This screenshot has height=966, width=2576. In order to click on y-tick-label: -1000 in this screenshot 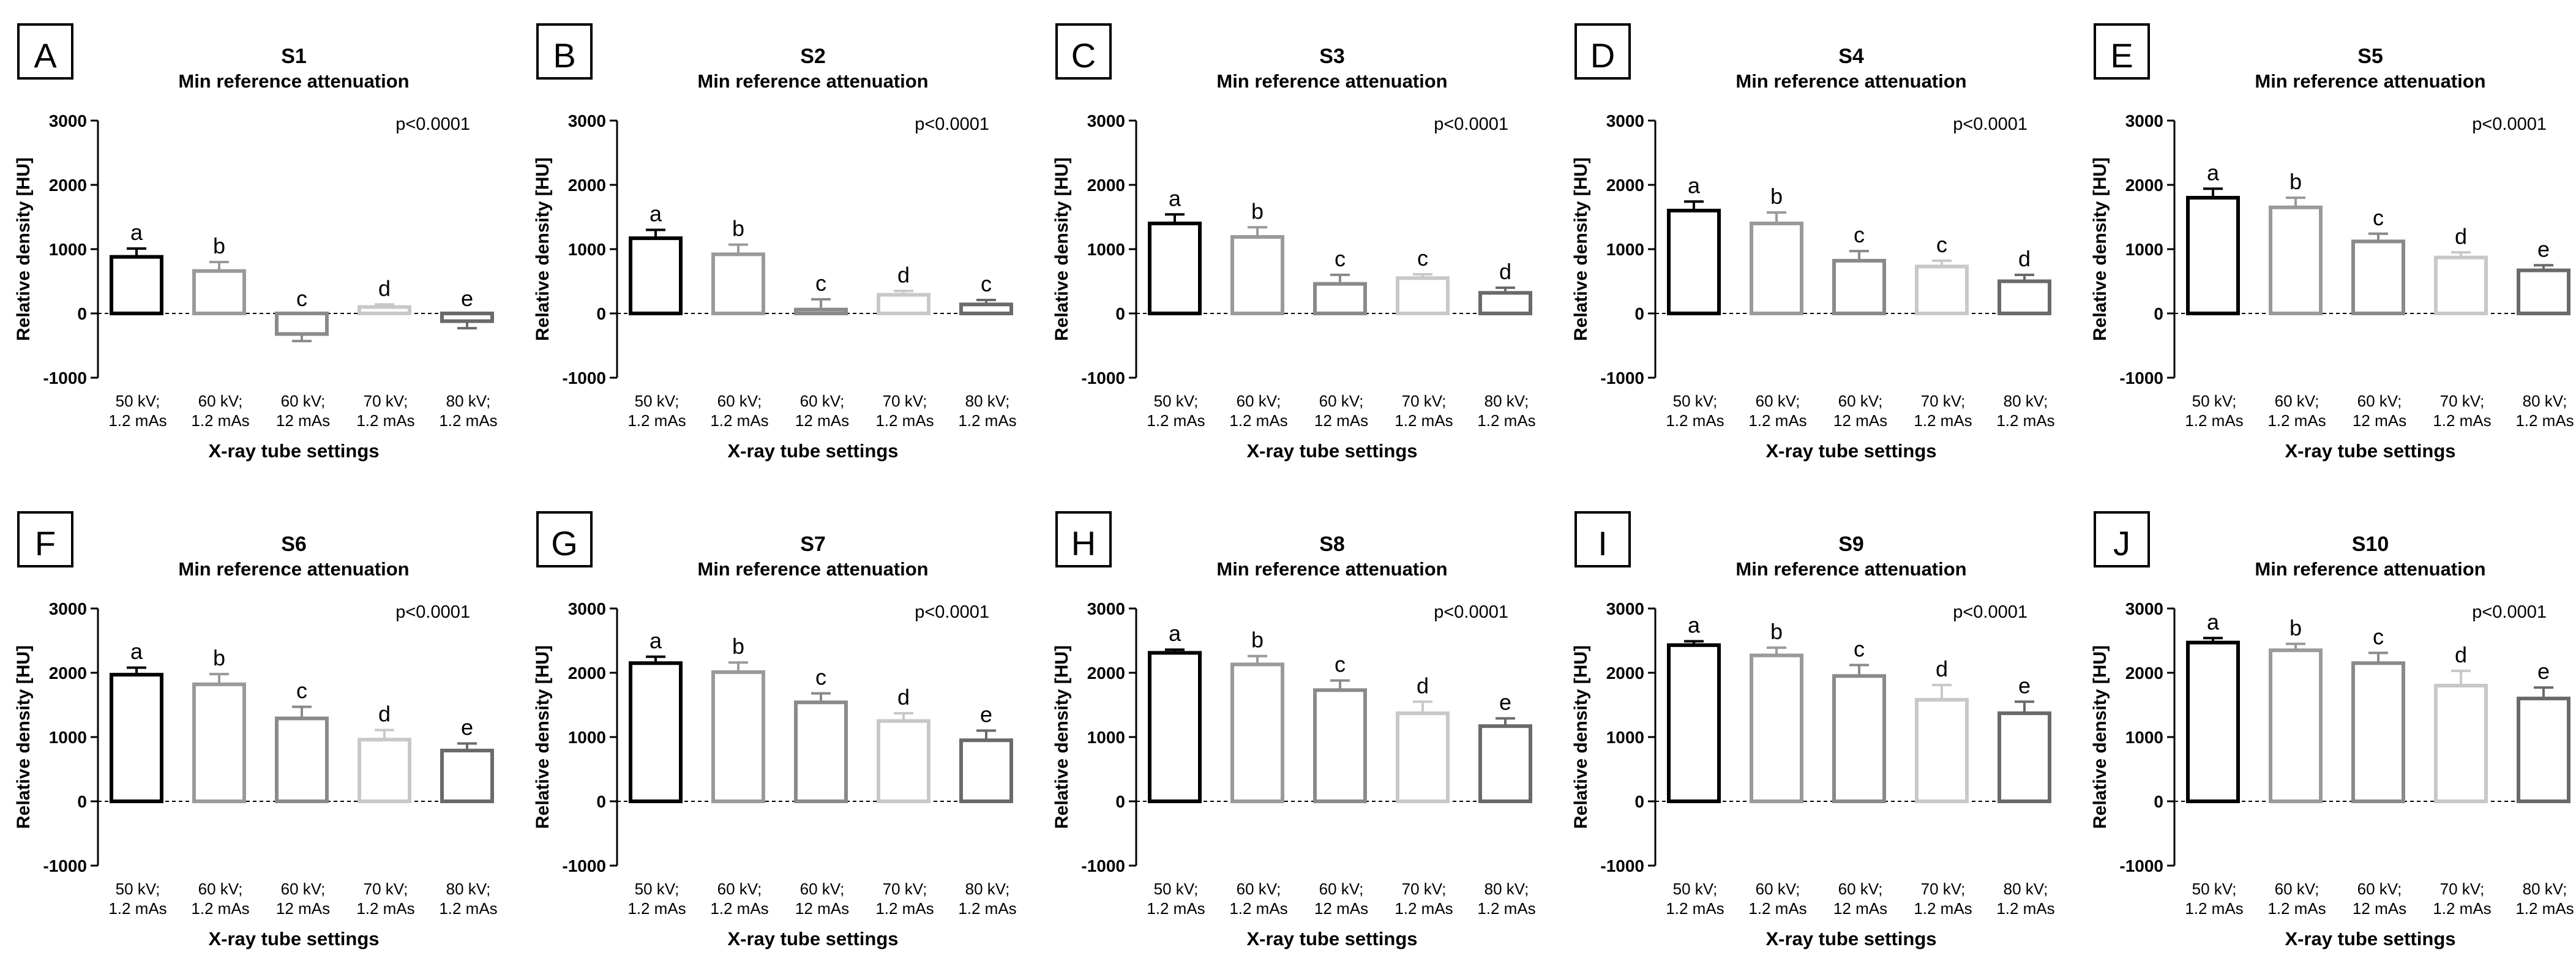, I will do `click(1103, 866)`.